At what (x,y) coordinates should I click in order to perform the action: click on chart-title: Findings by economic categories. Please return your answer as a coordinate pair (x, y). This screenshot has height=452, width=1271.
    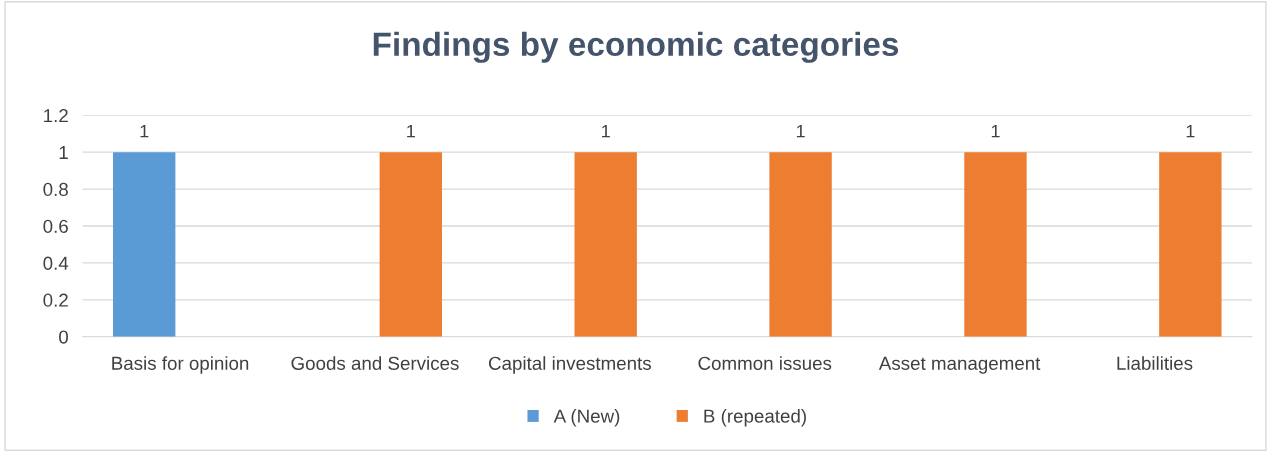
    Looking at the image, I should click on (636, 47).